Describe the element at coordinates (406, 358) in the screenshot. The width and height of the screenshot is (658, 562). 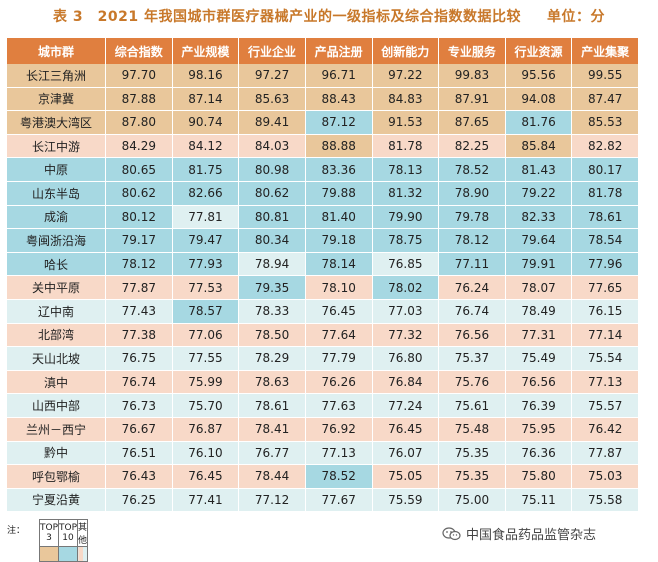
I see `score-cell: 76.80` at that location.